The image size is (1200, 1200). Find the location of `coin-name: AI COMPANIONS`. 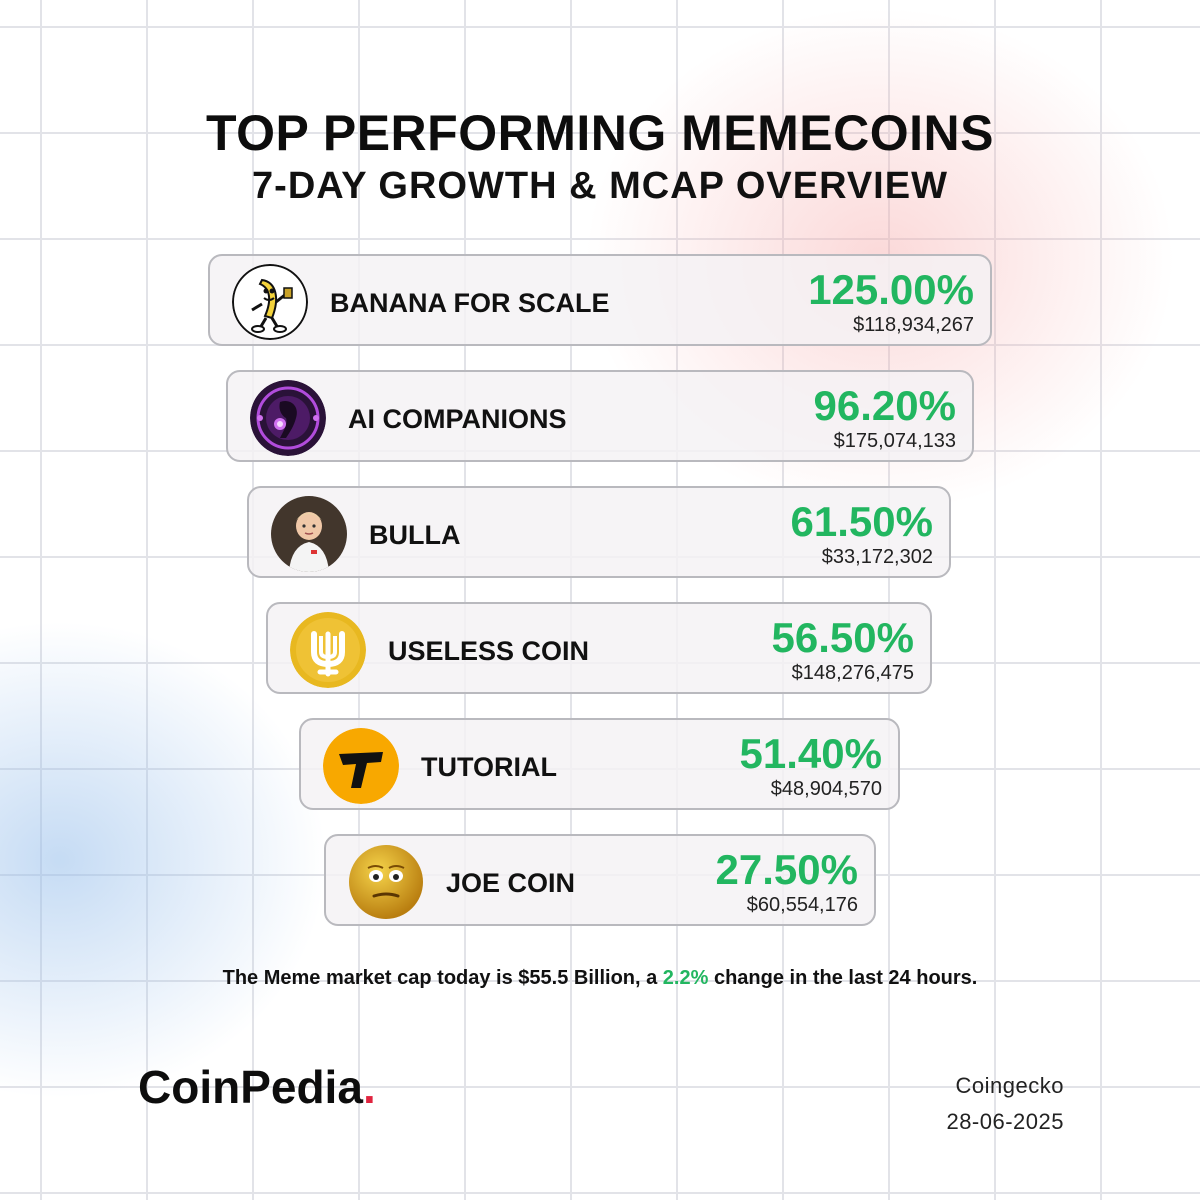

coin-name: AI COMPANIONS is located at coordinates (457, 419).